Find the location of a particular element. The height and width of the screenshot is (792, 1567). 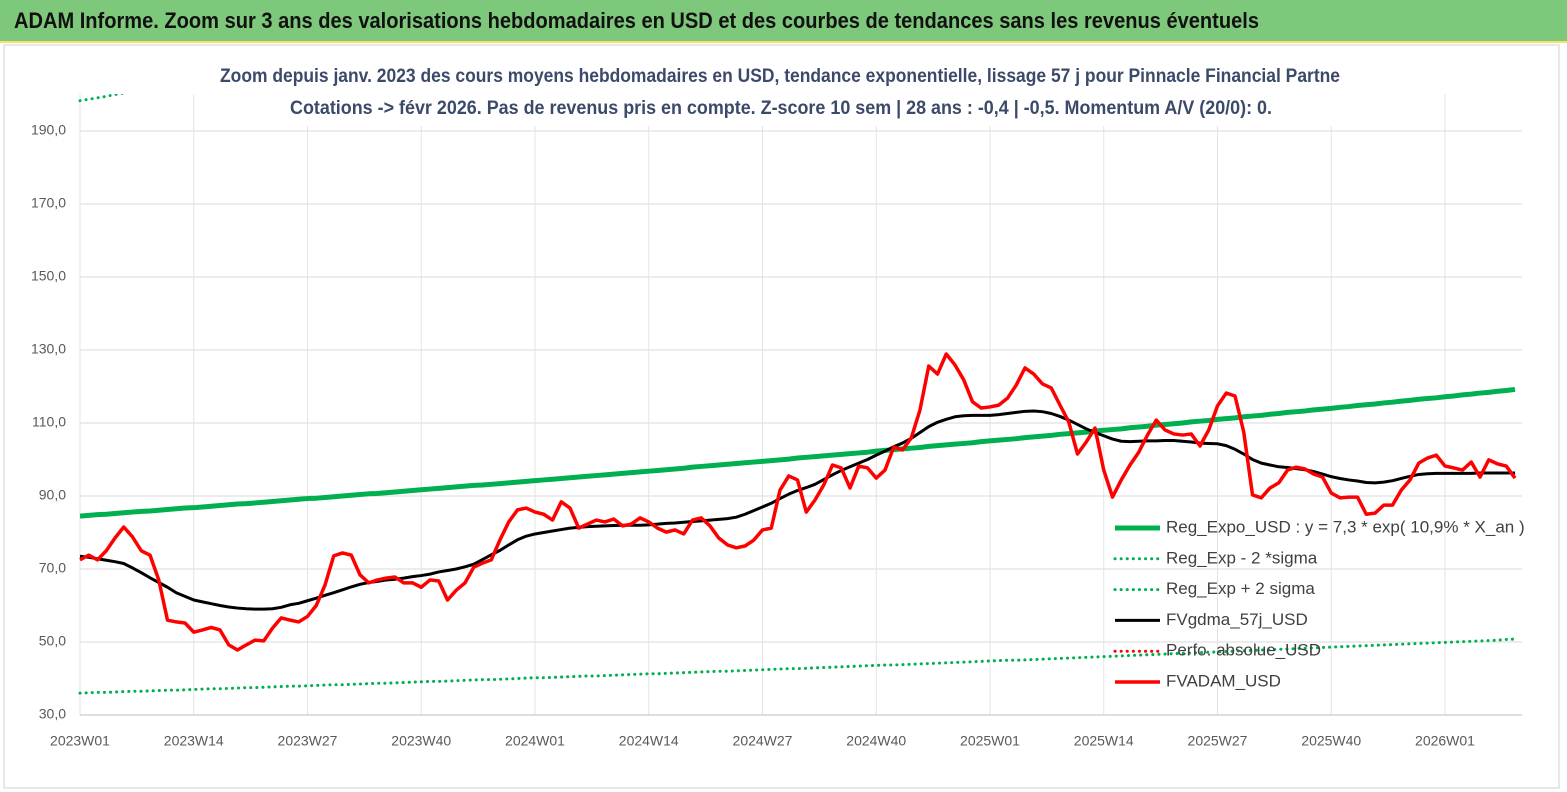

legend-label: FVADAM_USD is located at coordinates (1223, 680).